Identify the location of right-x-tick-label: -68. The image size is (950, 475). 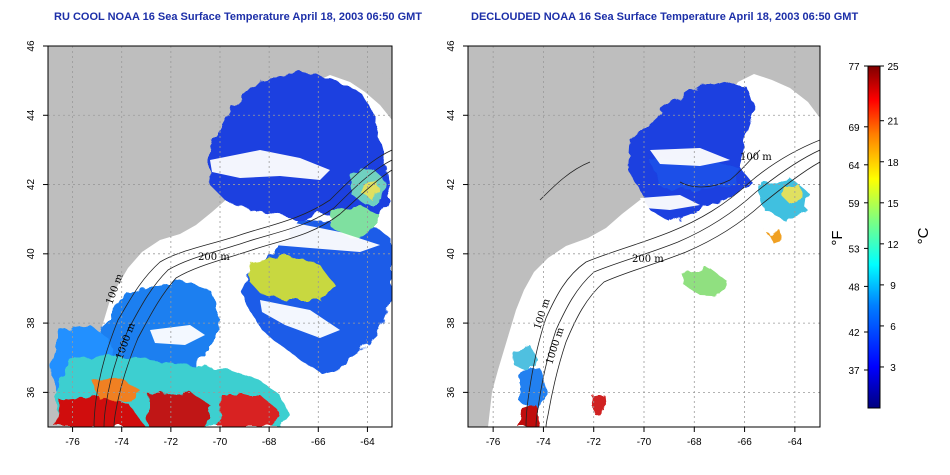
(694, 442).